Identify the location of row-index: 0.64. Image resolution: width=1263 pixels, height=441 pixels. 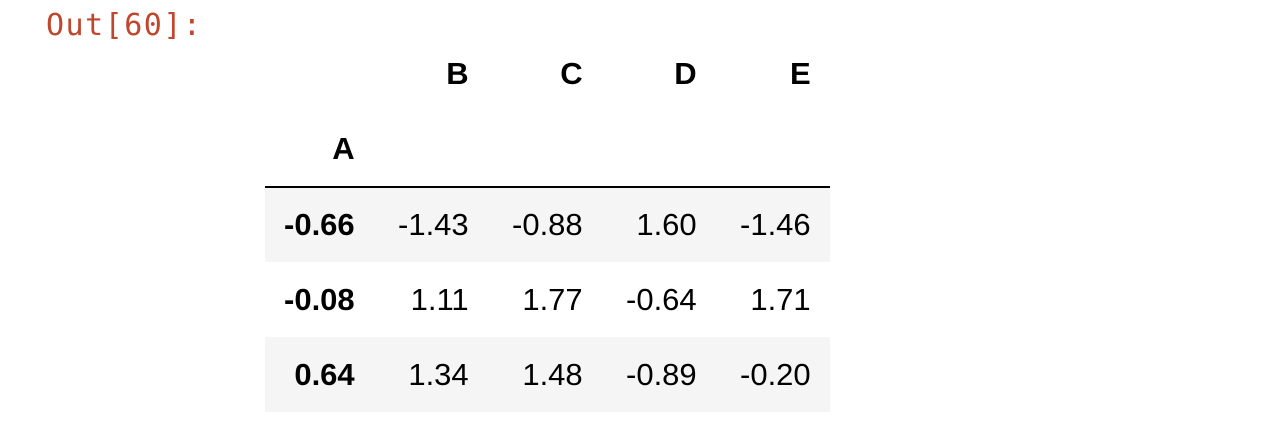
(324, 374).